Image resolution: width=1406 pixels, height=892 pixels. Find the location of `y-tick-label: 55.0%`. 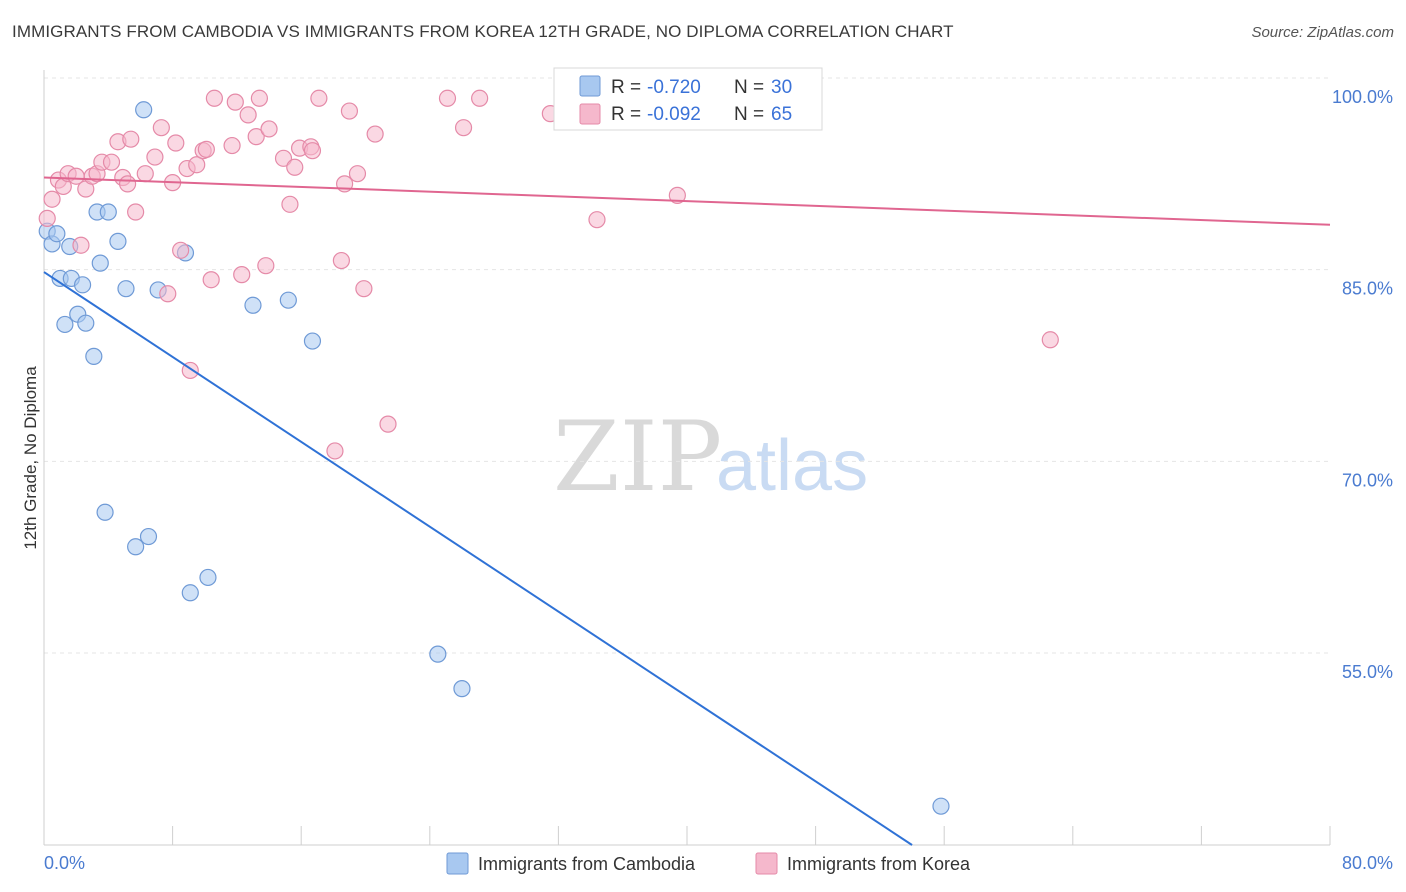

y-tick-label: 55.0% is located at coordinates (1367, 672).